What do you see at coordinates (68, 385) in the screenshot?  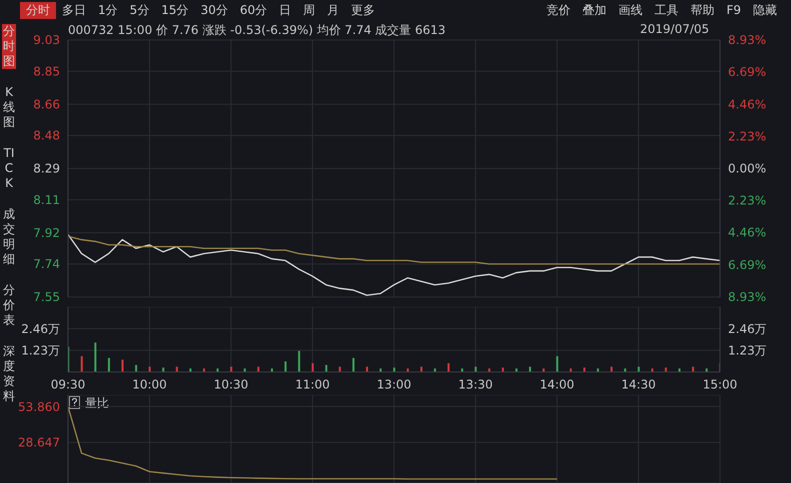 I see `x-tick-label: 09:30` at bounding box center [68, 385].